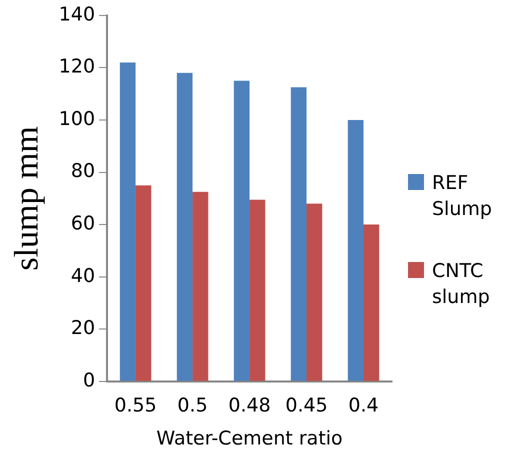 This screenshot has height=459, width=525. Describe the element at coordinates (83, 171) in the screenshot. I see `y-tick-label: 80` at that location.